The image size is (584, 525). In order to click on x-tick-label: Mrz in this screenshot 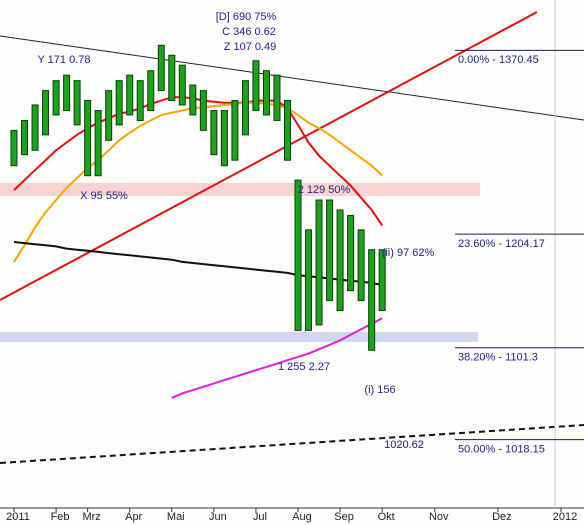, I will do `click(91, 517)`.